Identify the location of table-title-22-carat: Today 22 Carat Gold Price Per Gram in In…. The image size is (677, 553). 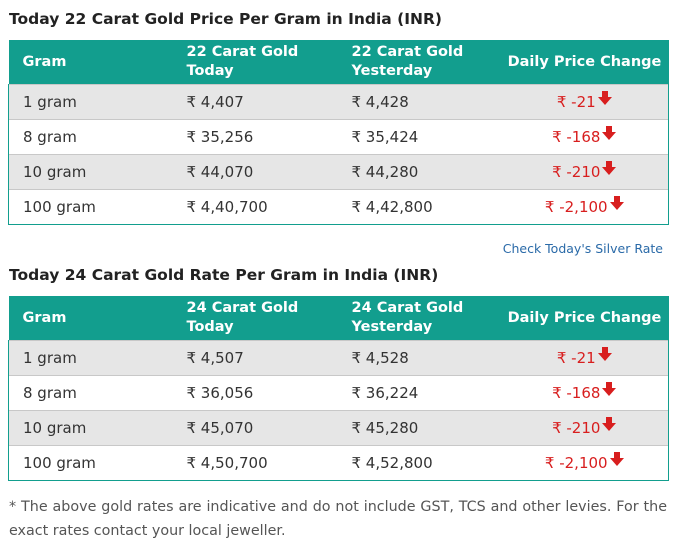
(225, 19).